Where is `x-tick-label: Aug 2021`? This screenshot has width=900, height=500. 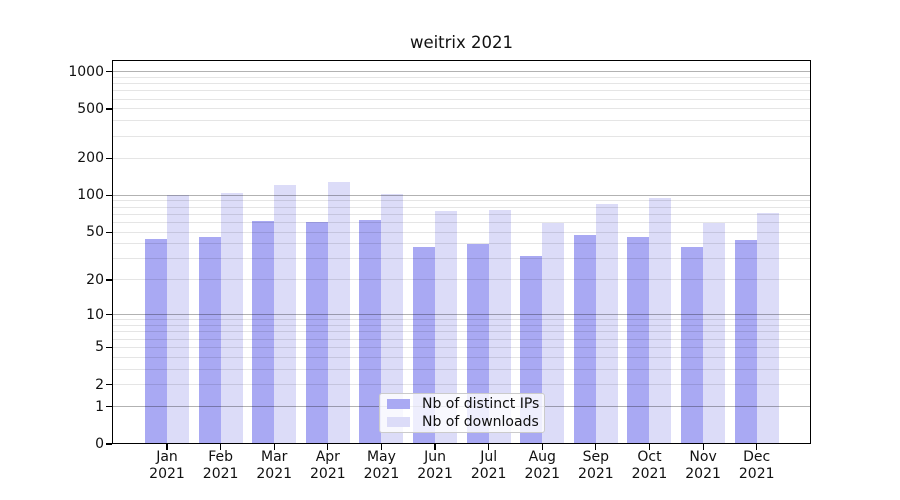 x-tick-label: Aug 2021 is located at coordinates (542, 466).